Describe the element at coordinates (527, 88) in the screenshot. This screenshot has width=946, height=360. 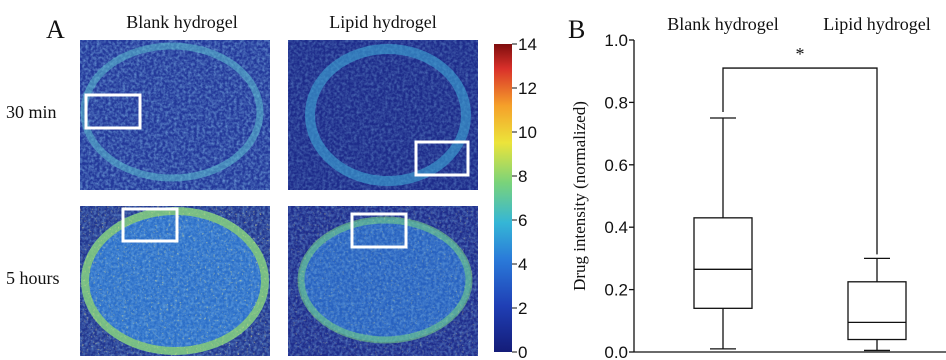
I see `colorbar-tick-label: 12` at that location.